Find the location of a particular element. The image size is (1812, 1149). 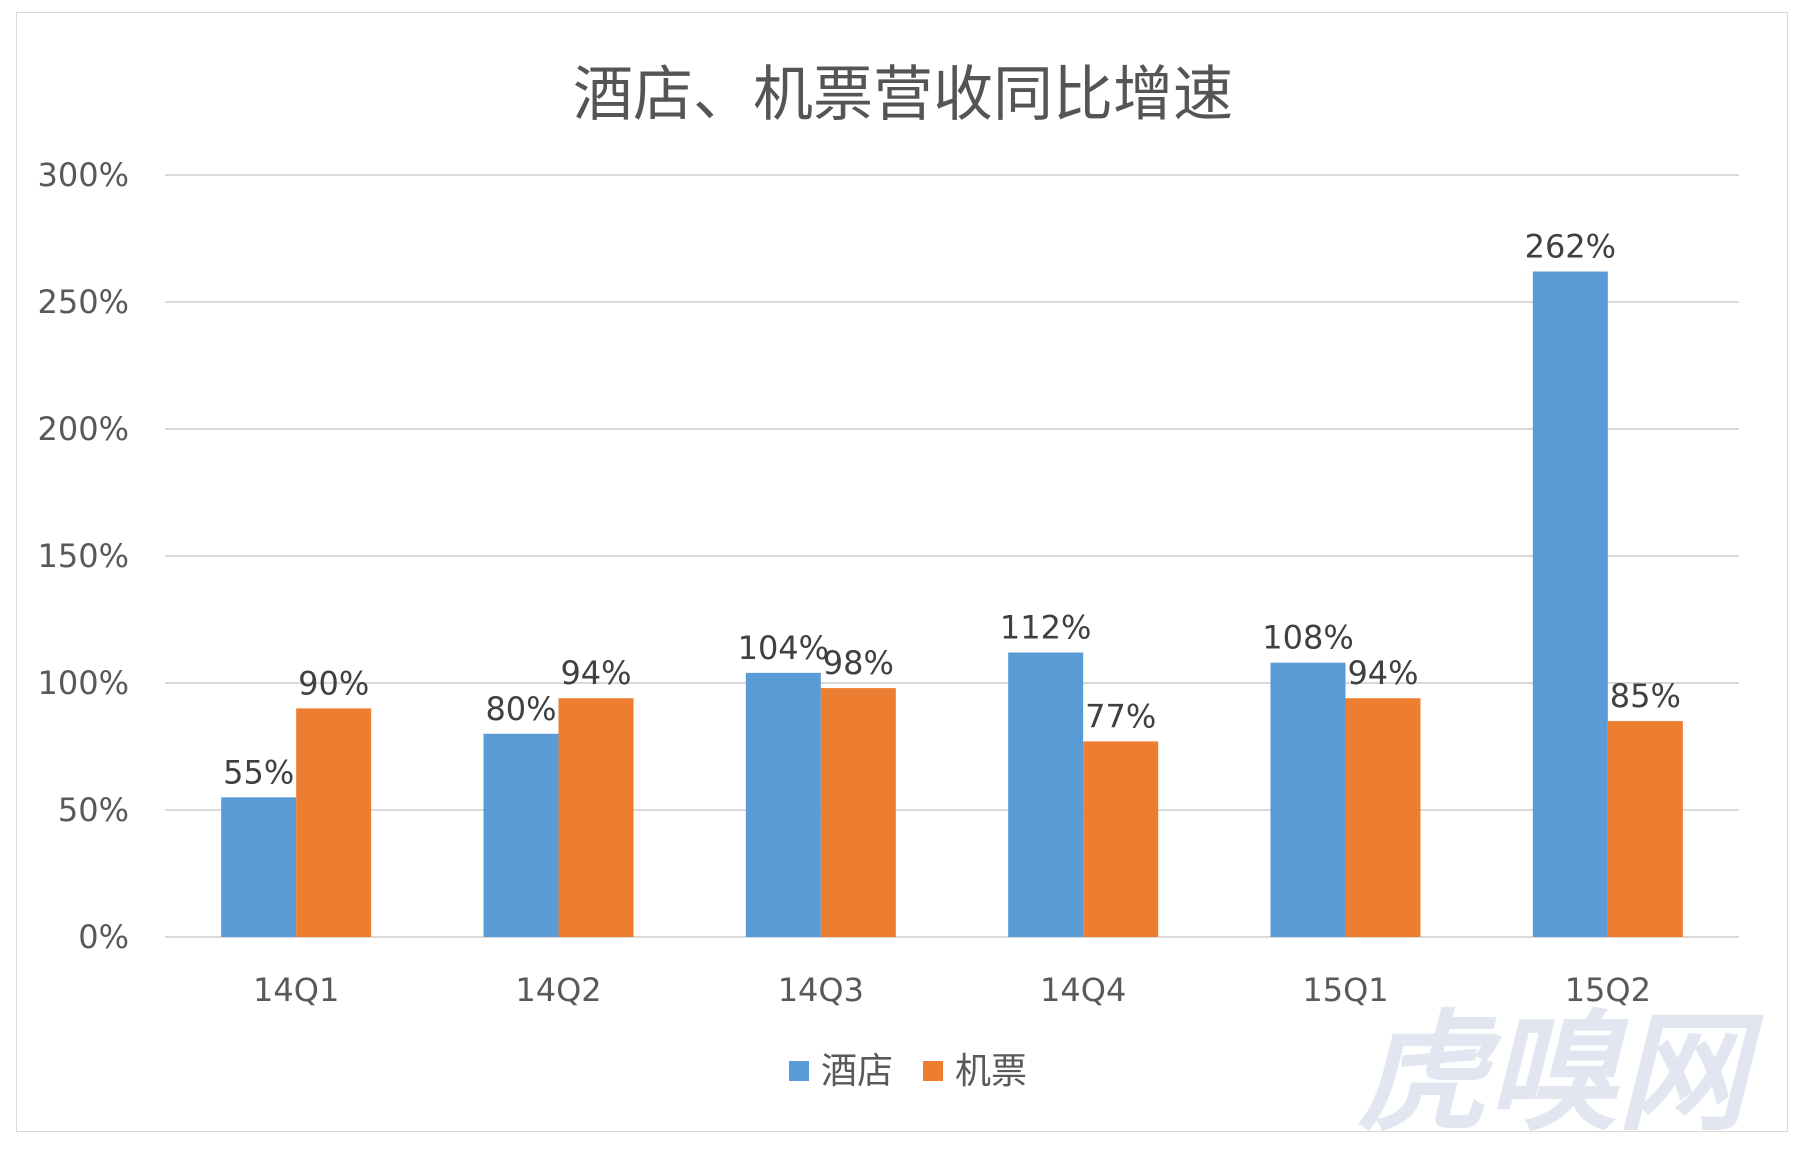

x-category-label: 14Q3 is located at coordinates (821, 990).